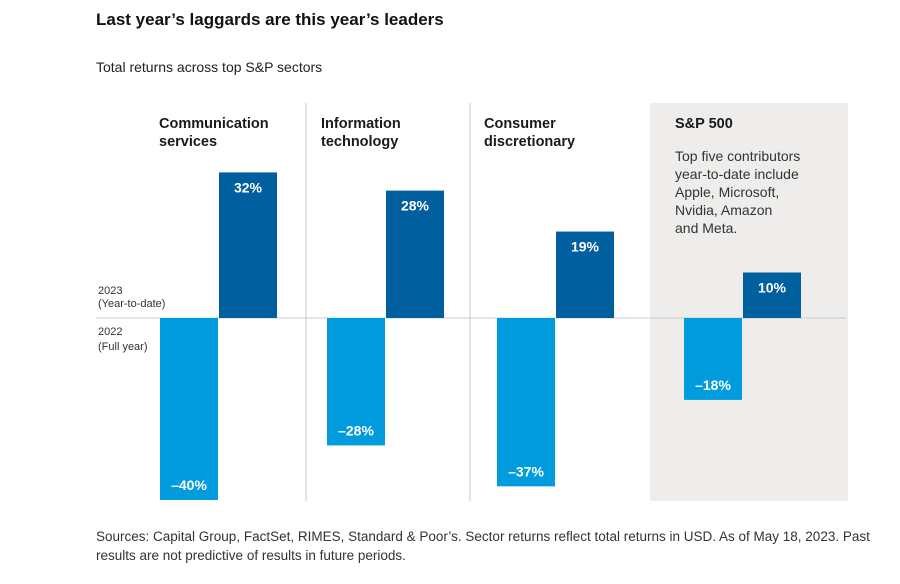 This screenshot has width=900, height=584. Describe the element at coordinates (415, 206) in the screenshot. I see `group-2-label-2023: 28%` at that location.